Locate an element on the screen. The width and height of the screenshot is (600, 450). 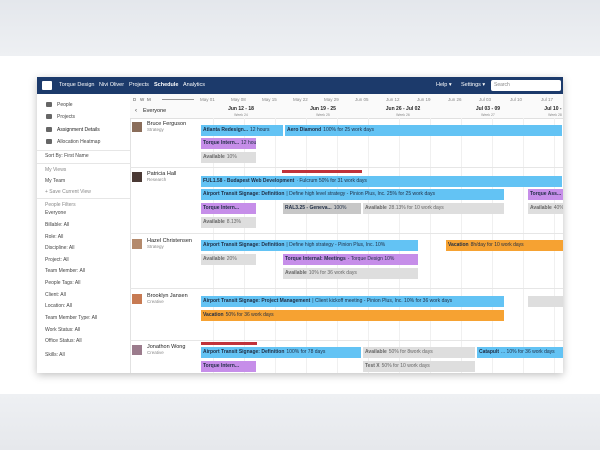
assignment-bar: Available 28.13% for 10 work days is located at coordinates (433, 208).